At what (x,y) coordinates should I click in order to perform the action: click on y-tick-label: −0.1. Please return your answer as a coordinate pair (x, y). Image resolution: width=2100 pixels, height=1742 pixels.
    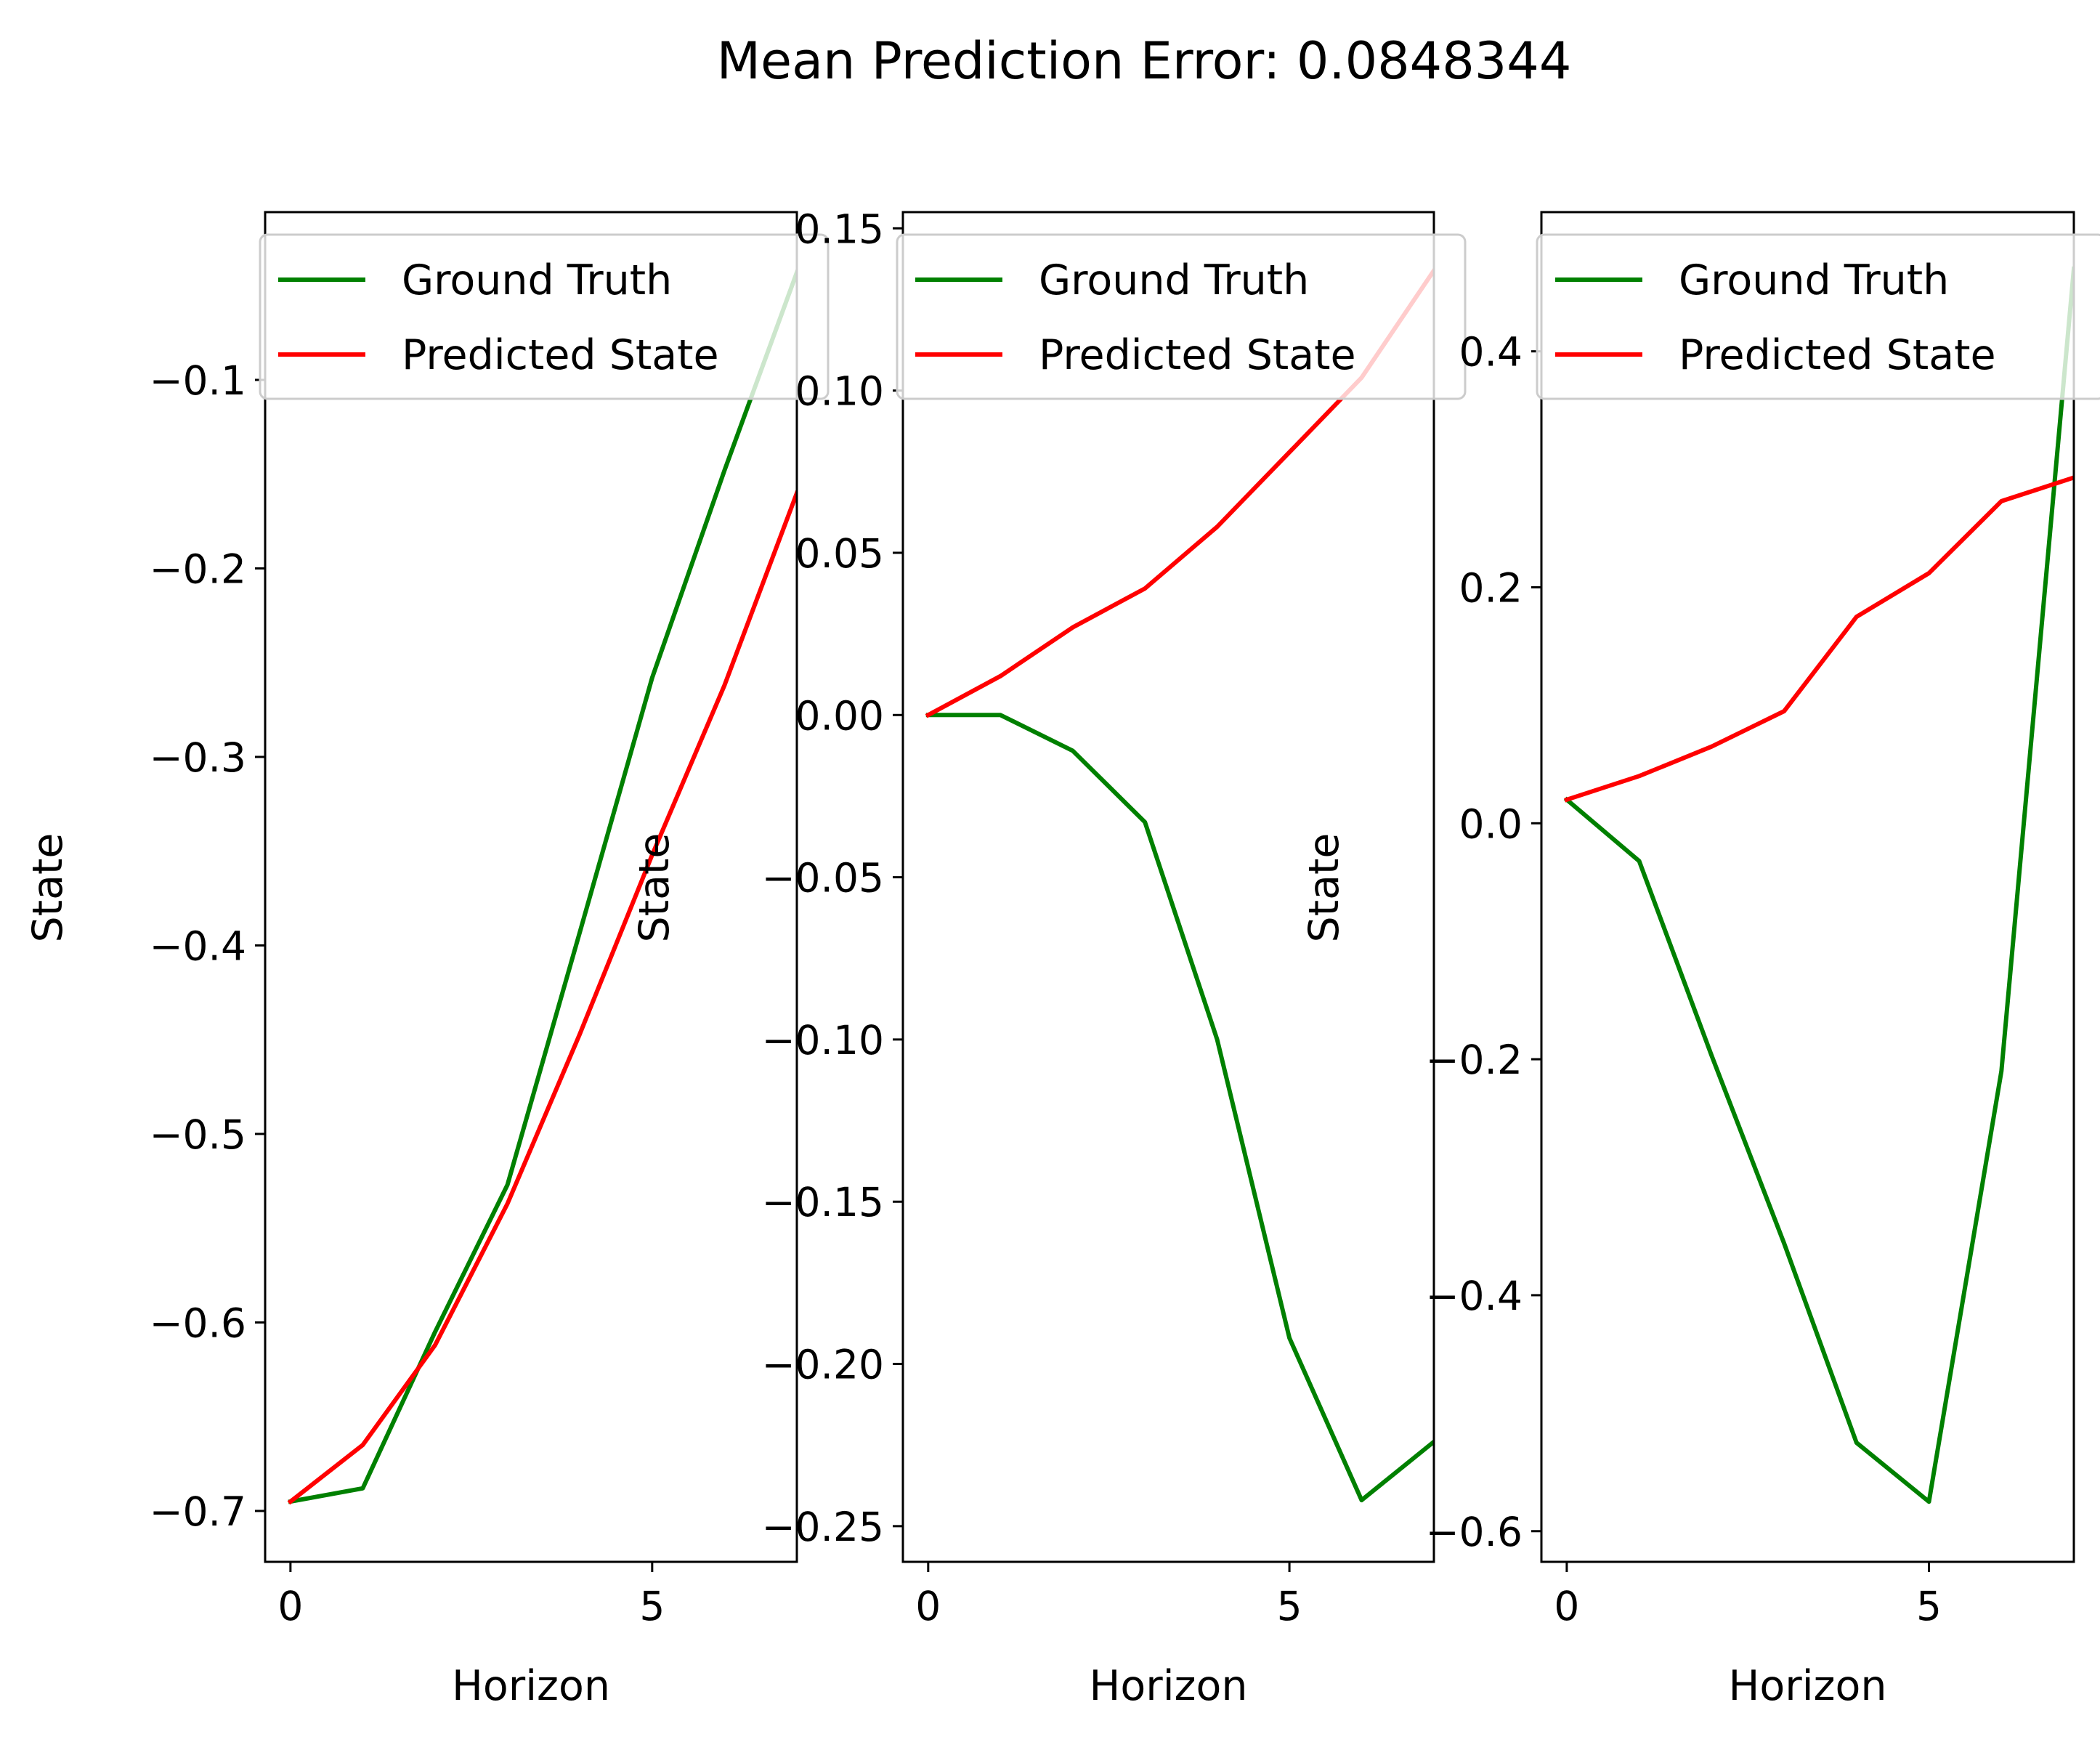
    Looking at the image, I should click on (197, 380).